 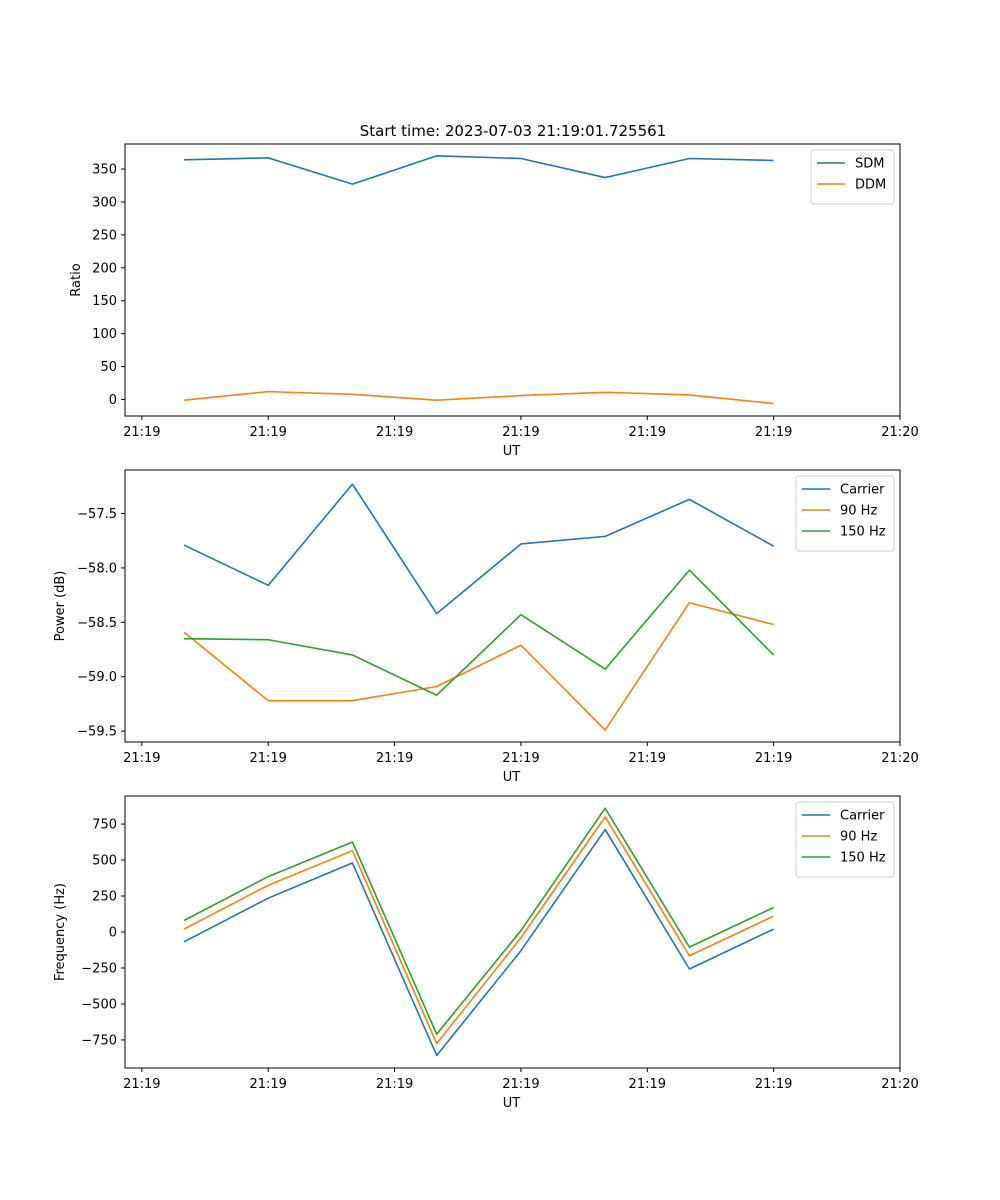 I want to click on frequency-legend-label-90-hz: 90 Hz, so click(x=858, y=837).